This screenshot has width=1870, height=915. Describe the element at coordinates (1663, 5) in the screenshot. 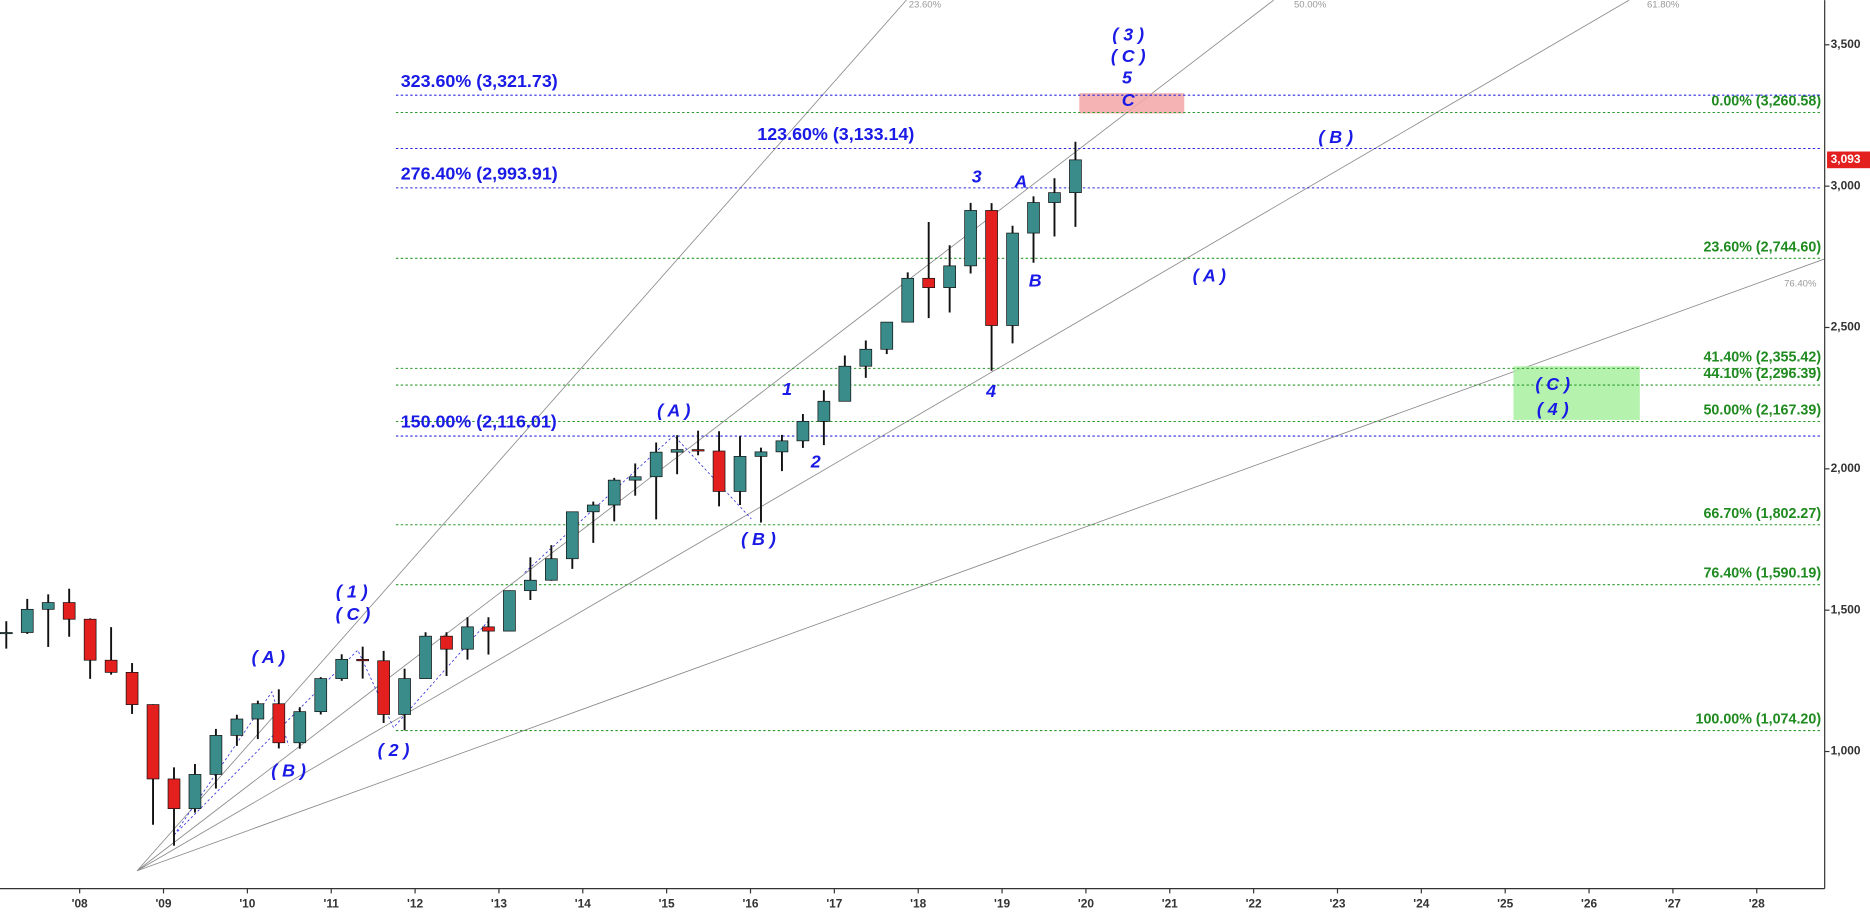

I see `fan-label: 61.80%` at that location.